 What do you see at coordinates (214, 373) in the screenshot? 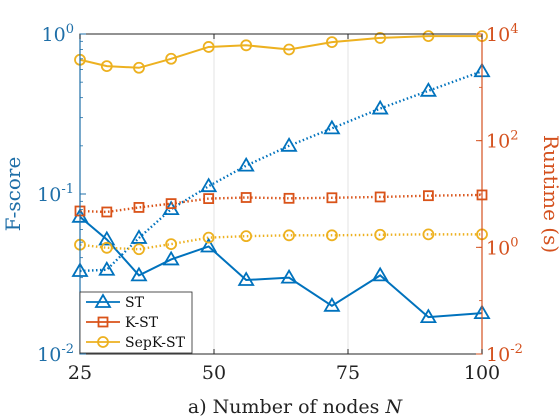
I see `x-tick-label: 50` at bounding box center [214, 373].